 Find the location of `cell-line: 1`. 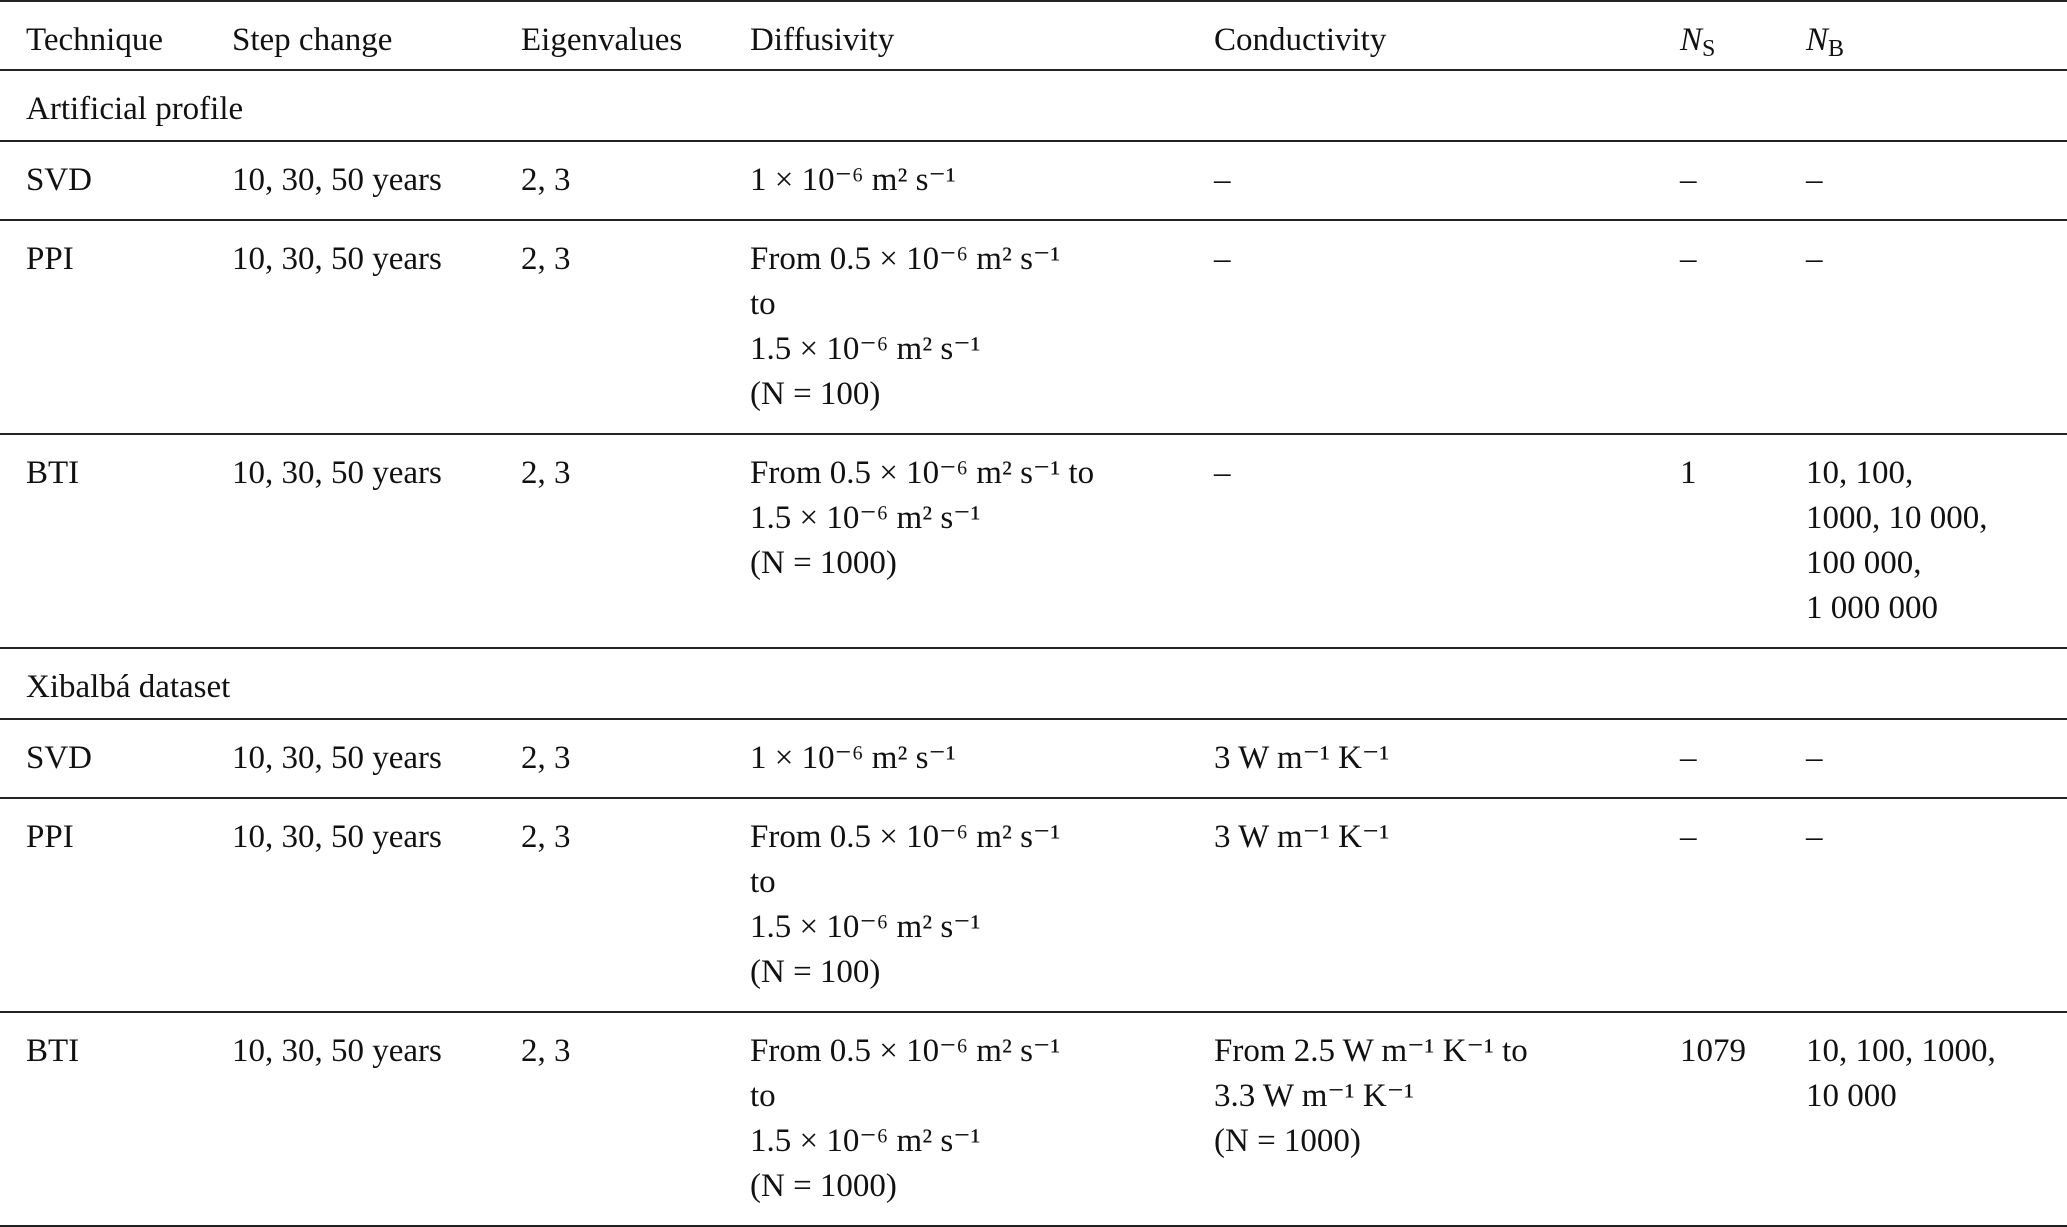

cell-line: 1 is located at coordinates (1688, 473).